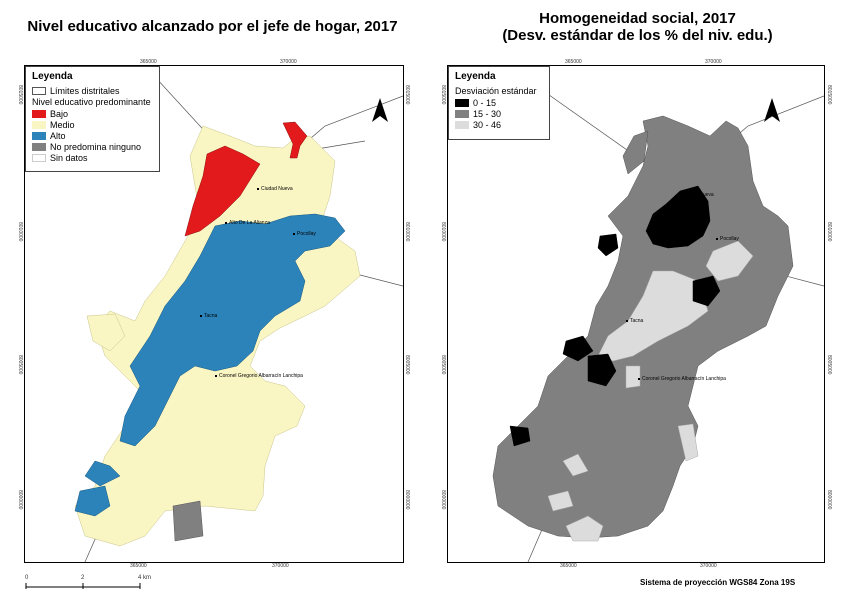  I want to click on right-right-tick-2: 8010000, so click(829, 232).